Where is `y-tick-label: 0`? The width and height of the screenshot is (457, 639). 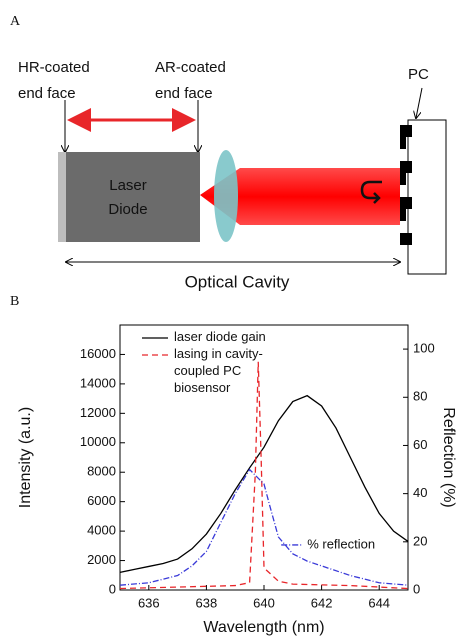
y-tick-label: 0 is located at coordinates (112, 588).